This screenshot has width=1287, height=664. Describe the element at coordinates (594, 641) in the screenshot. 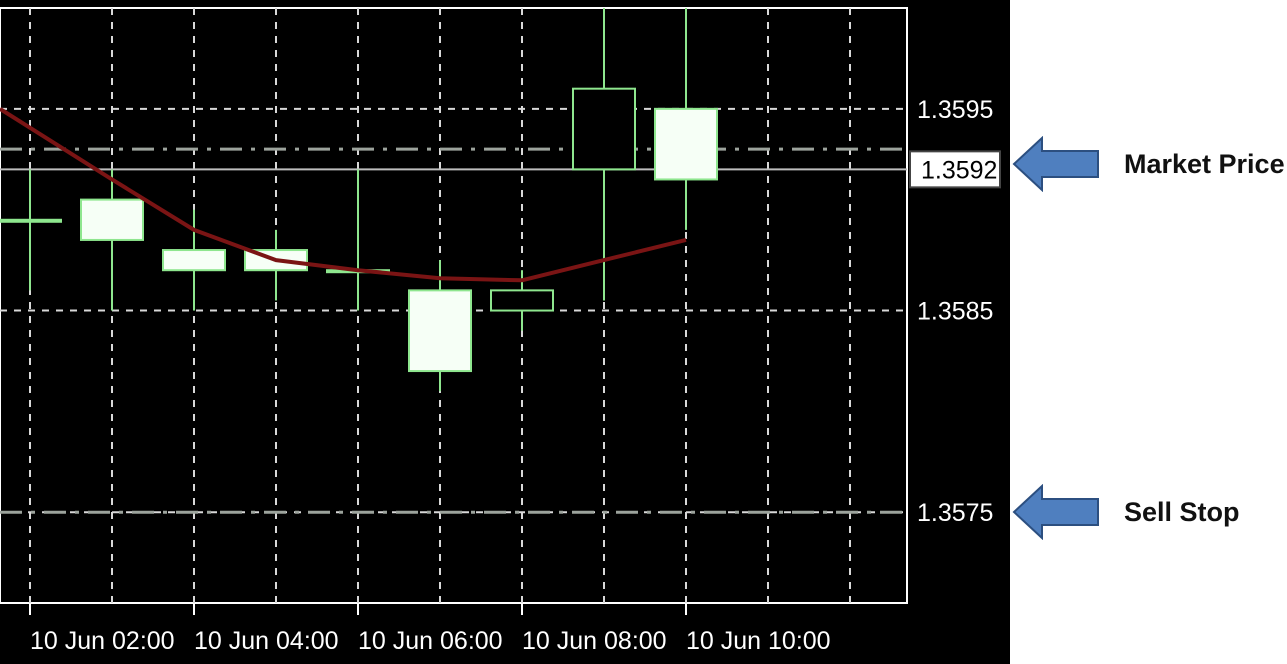

I see `x-tick-label: 10 Jun 08:00` at that location.